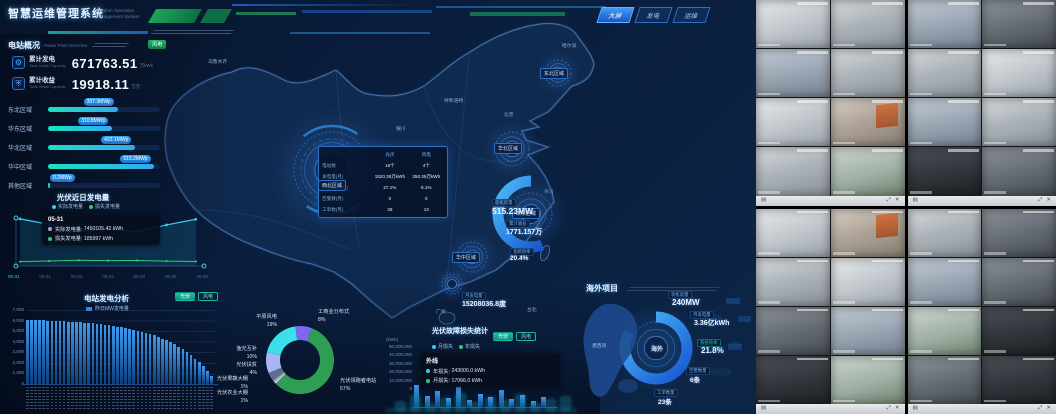  What do you see at coordinates (653, 15) in the screenshot?
I see `nav-generation-button: 发电` at bounding box center [653, 15].